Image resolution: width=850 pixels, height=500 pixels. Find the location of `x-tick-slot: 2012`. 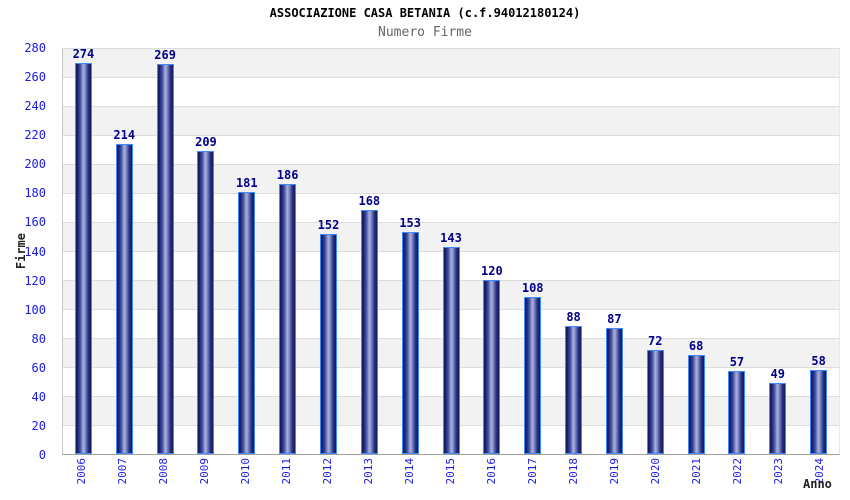

x-tick-slot: 2012 is located at coordinates (328, 478).